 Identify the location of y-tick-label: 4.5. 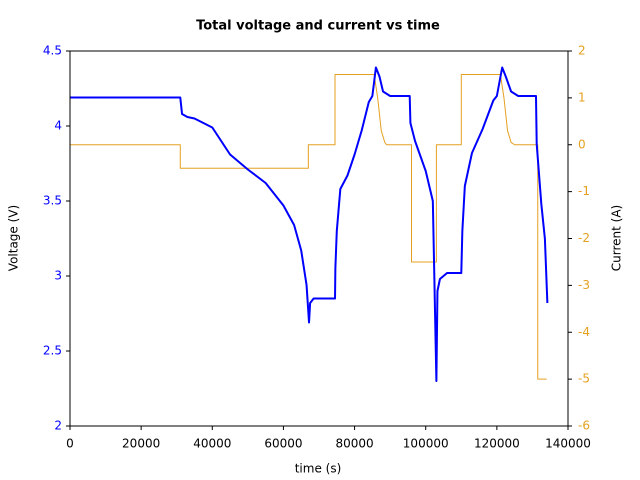
(52, 51).